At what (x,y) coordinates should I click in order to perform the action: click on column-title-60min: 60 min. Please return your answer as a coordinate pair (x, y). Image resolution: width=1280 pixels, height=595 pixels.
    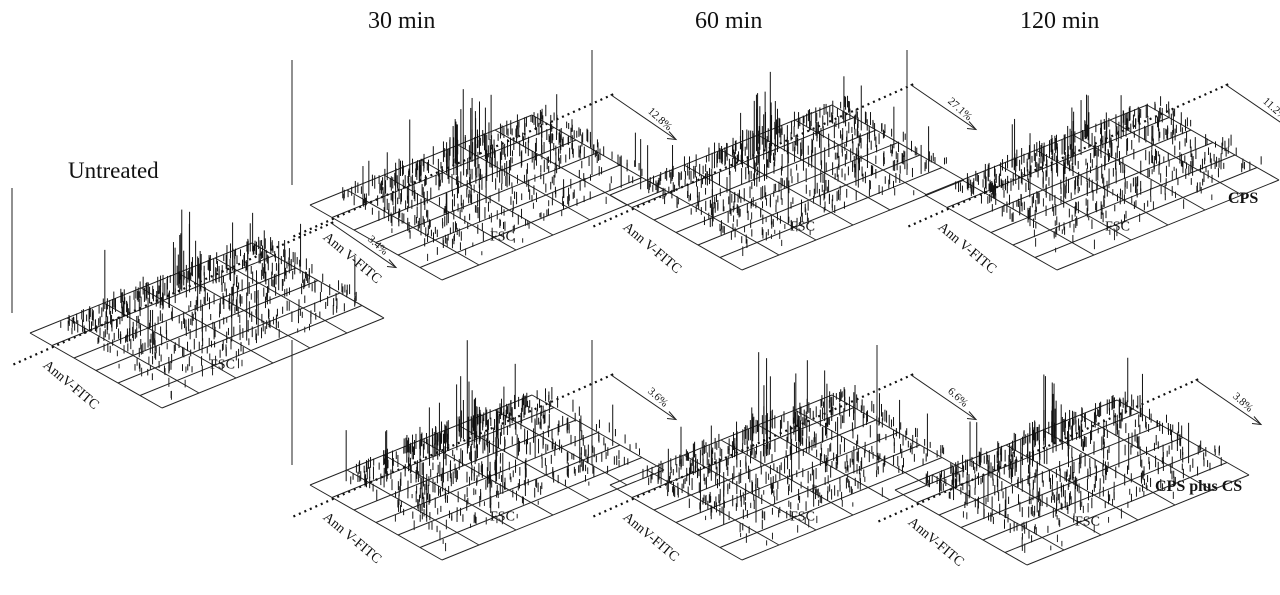
    Looking at the image, I should click on (729, 21).